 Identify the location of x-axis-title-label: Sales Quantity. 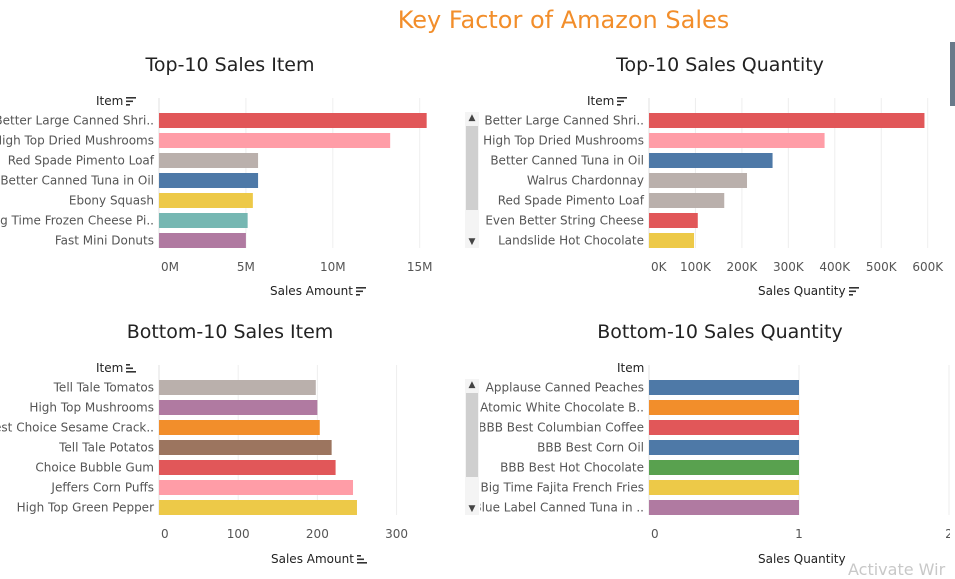
(802, 559).